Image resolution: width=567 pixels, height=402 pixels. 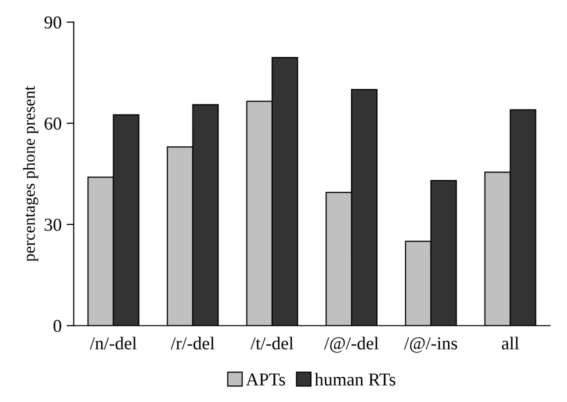 I want to click on x-tick-label: /@/-ins, so click(x=431, y=345).